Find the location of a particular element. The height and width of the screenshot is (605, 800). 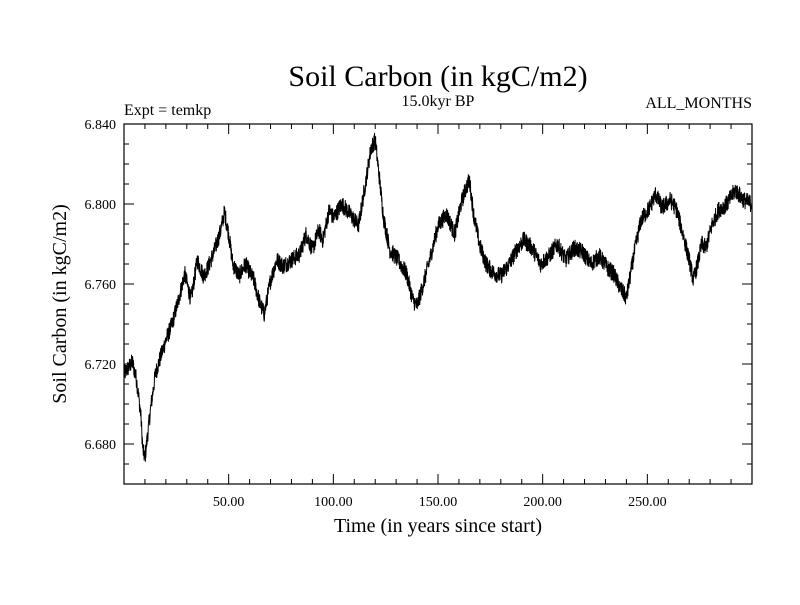

x-tick-label: 150.00 is located at coordinates (438, 502).